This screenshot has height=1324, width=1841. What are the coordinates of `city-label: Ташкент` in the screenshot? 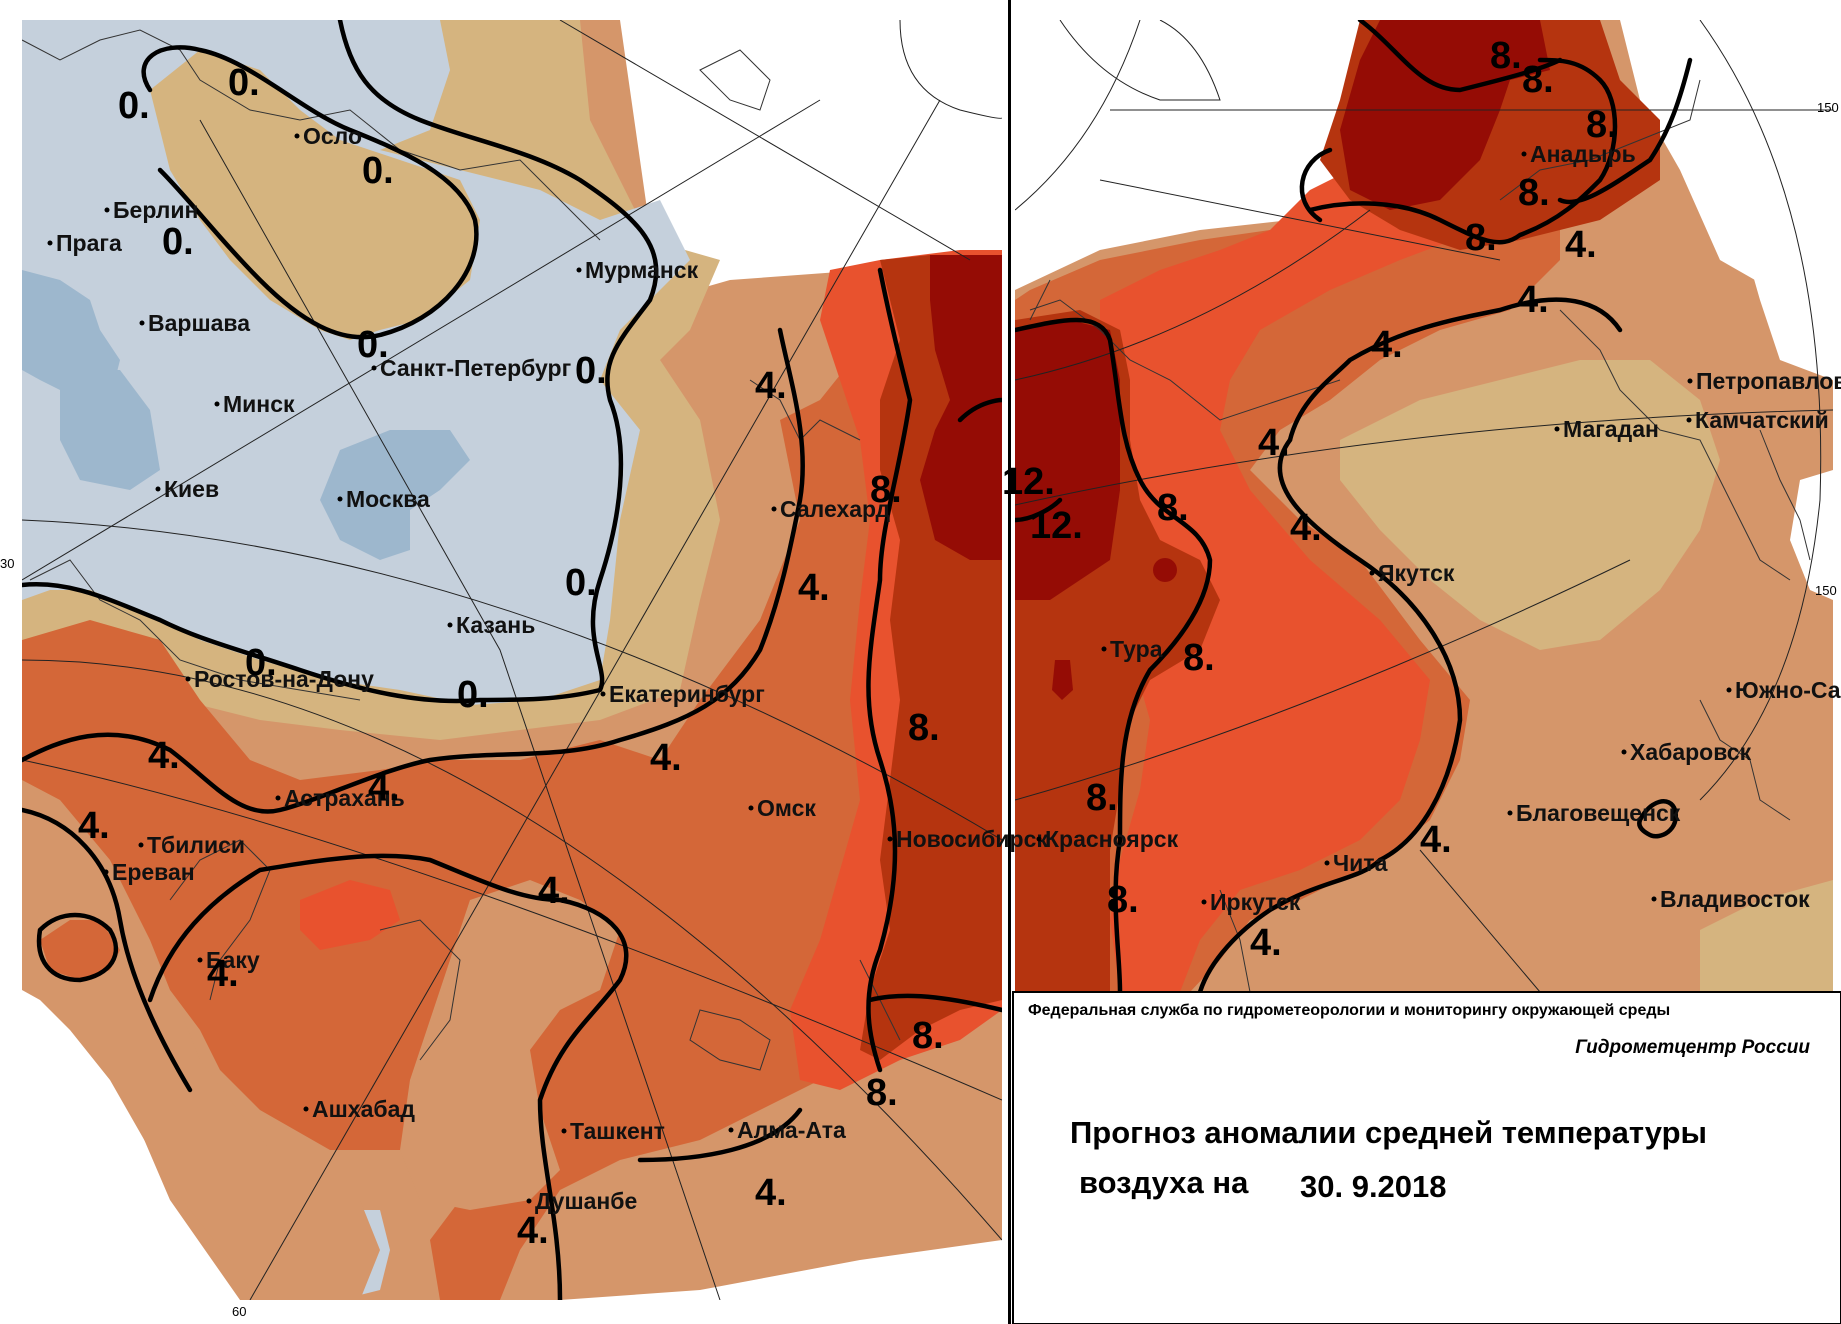 It's located at (617, 1131).